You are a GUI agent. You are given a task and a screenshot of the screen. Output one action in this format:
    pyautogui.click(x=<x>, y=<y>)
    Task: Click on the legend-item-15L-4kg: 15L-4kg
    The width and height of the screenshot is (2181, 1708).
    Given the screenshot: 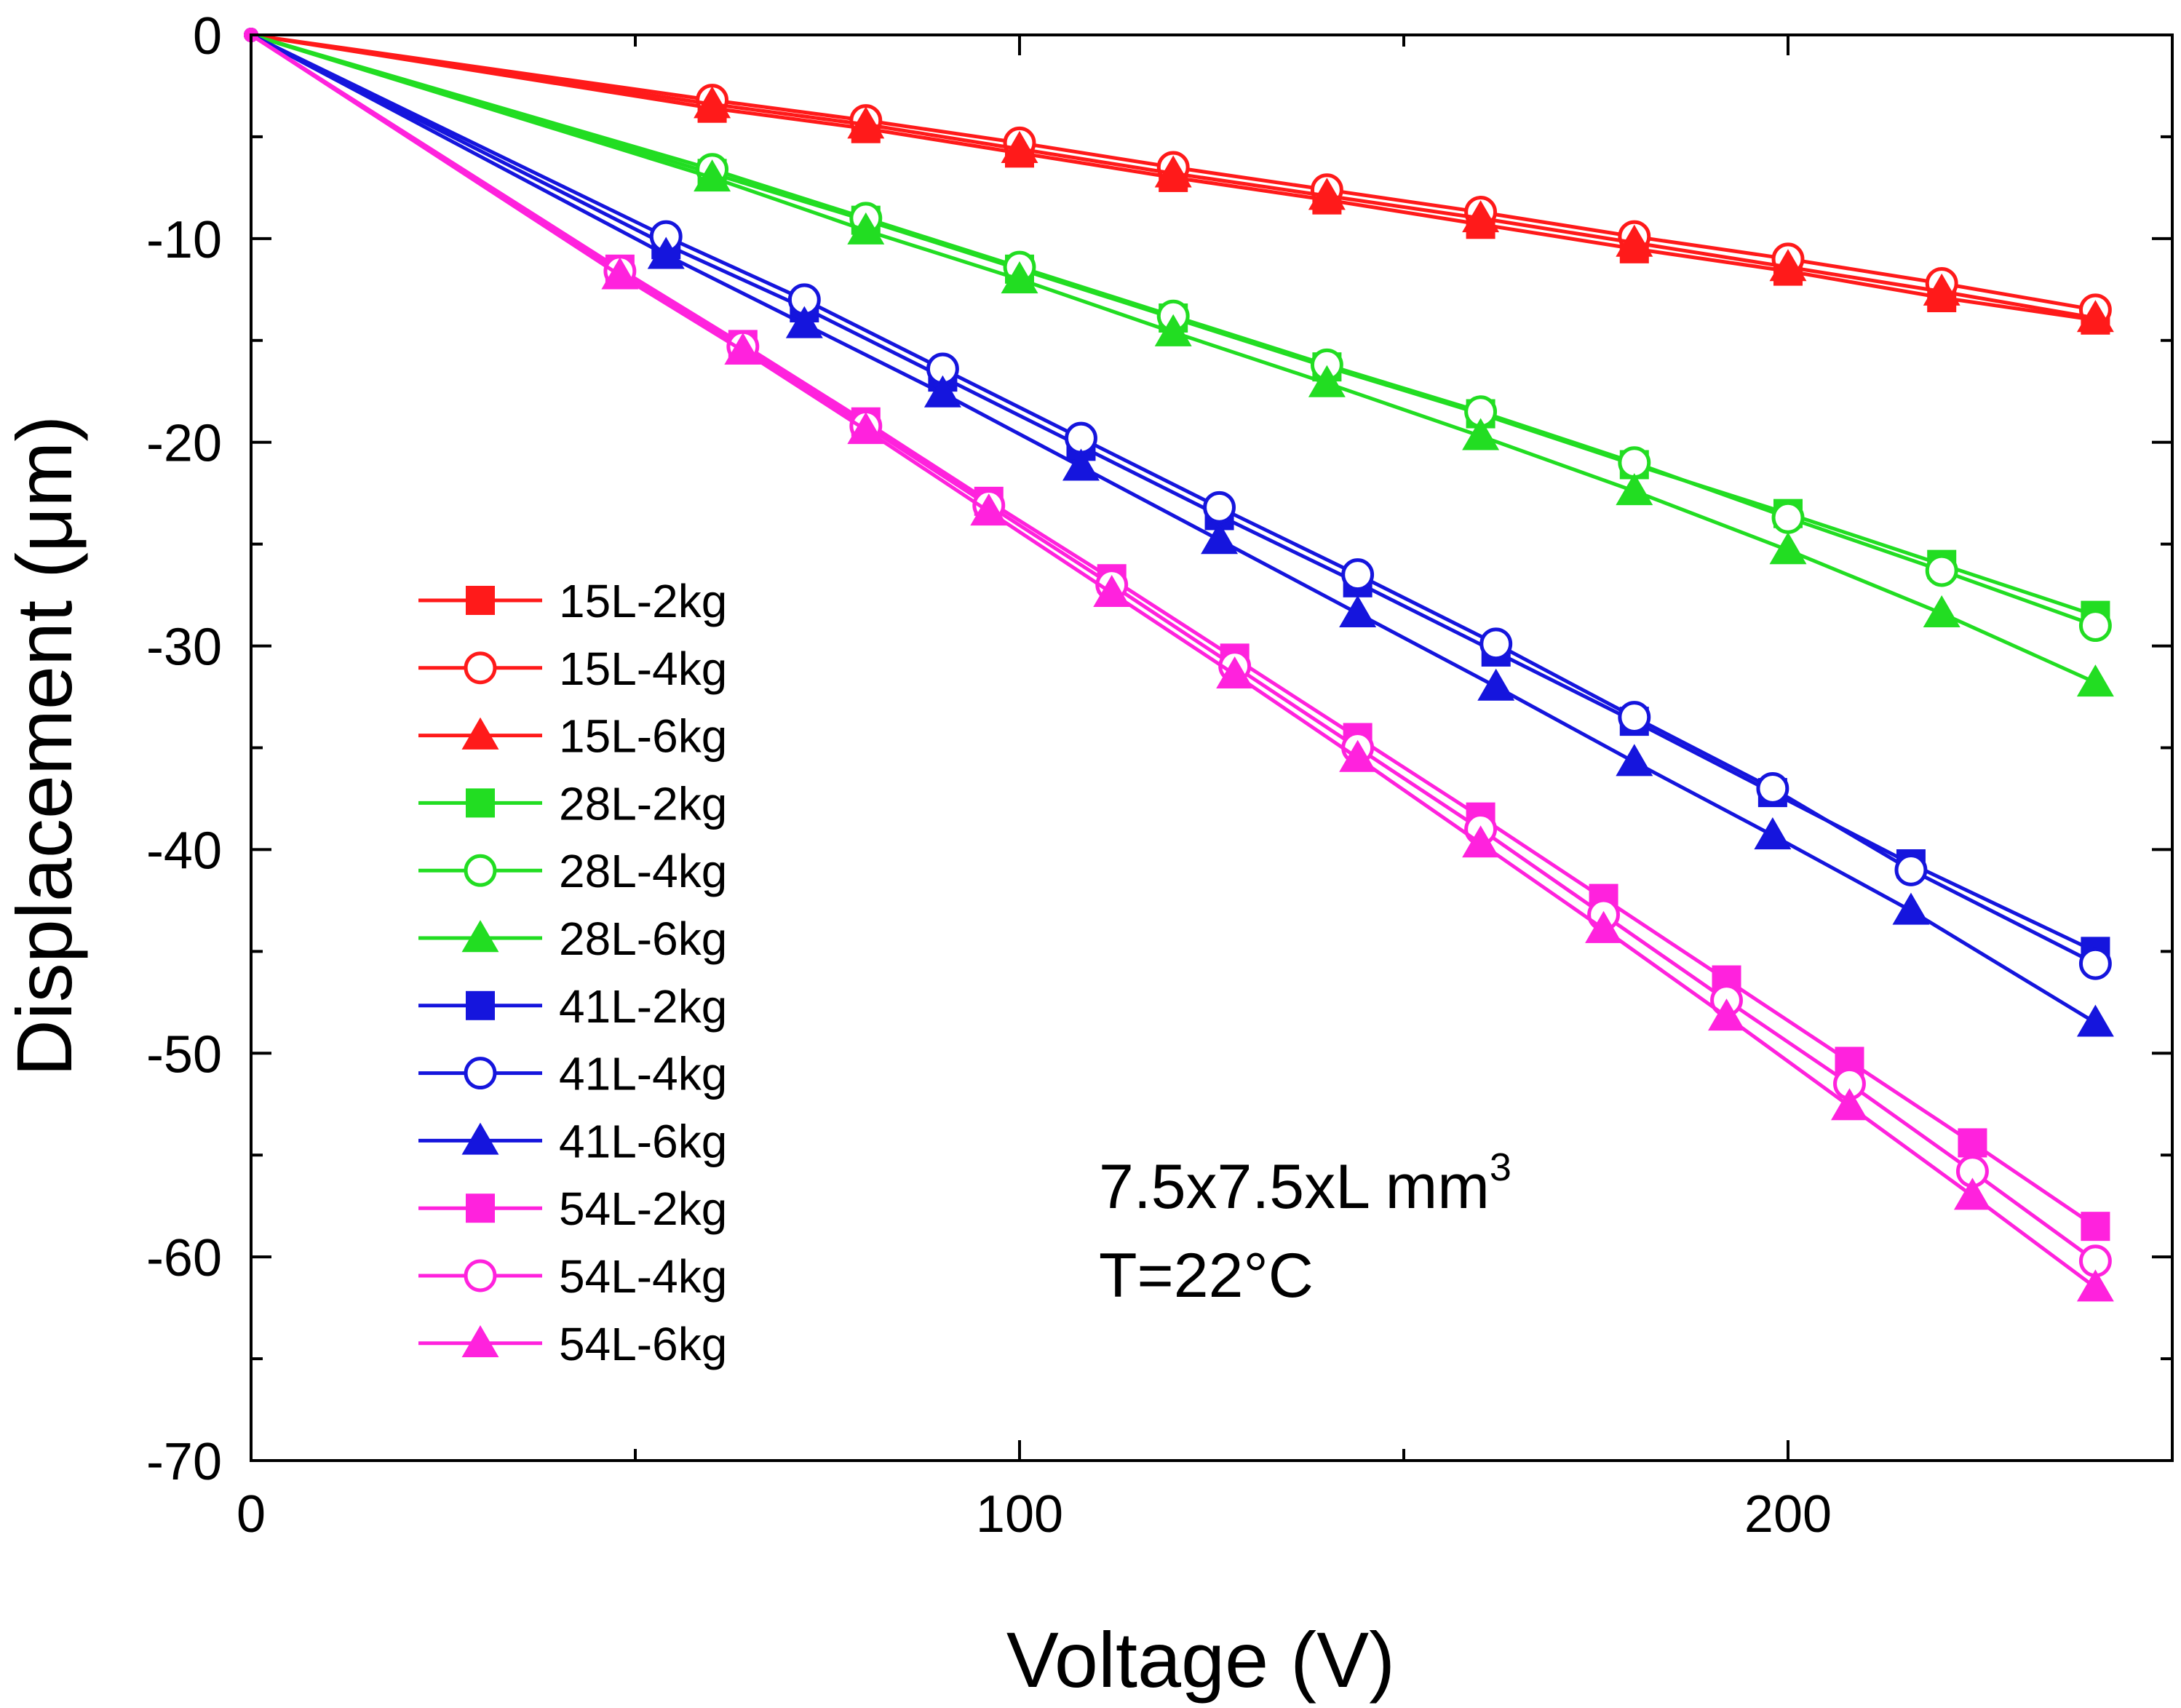 What is the action you would take?
    pyautogui.click(x=572, y=669)
    